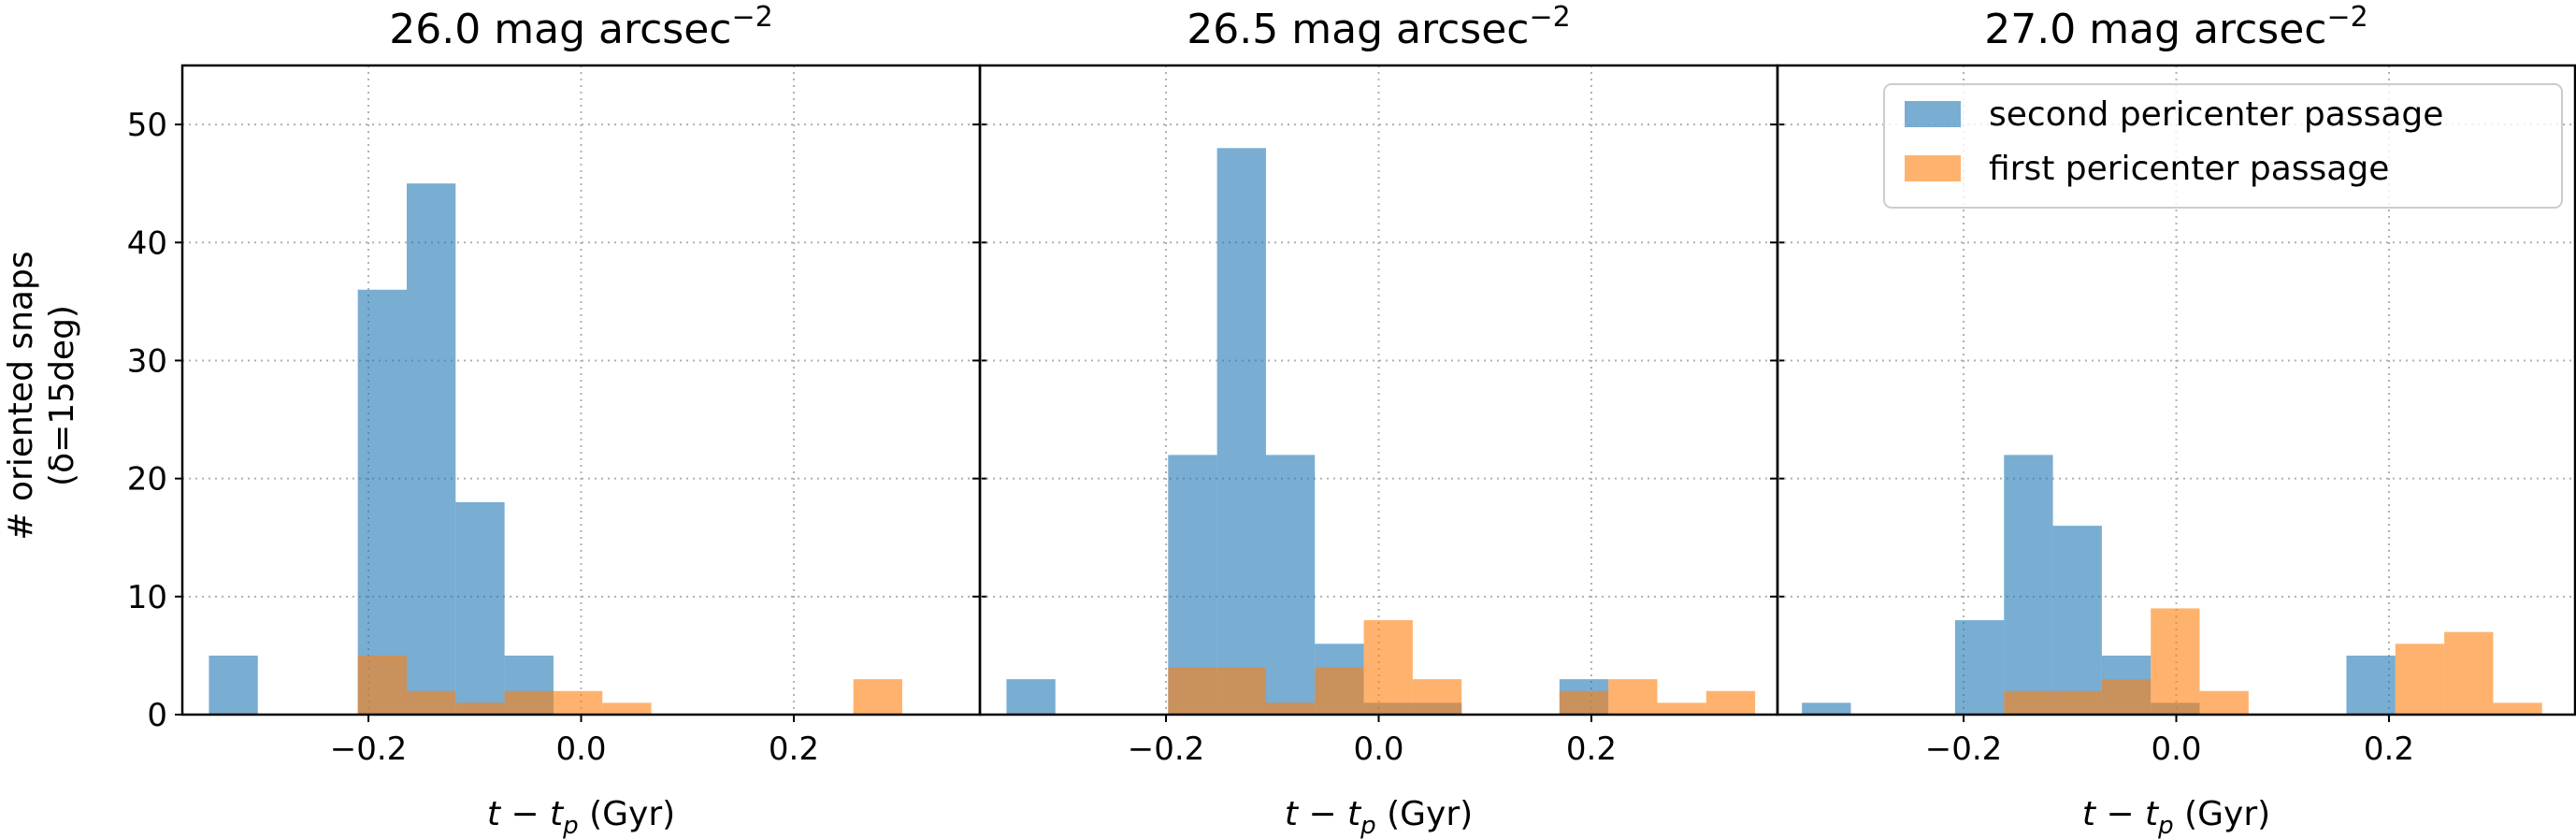  Describe the element at coordinates (147, 125) in the screenshot. I see `y-tick-label: 50` at that location.